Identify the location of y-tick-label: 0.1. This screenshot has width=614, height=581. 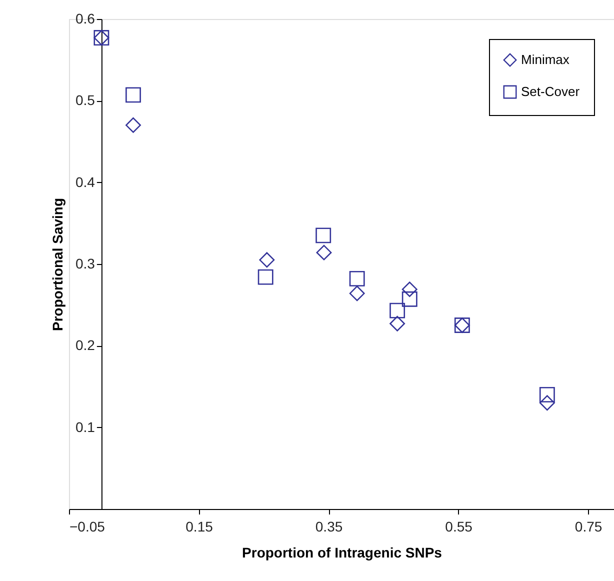
(85, 426).